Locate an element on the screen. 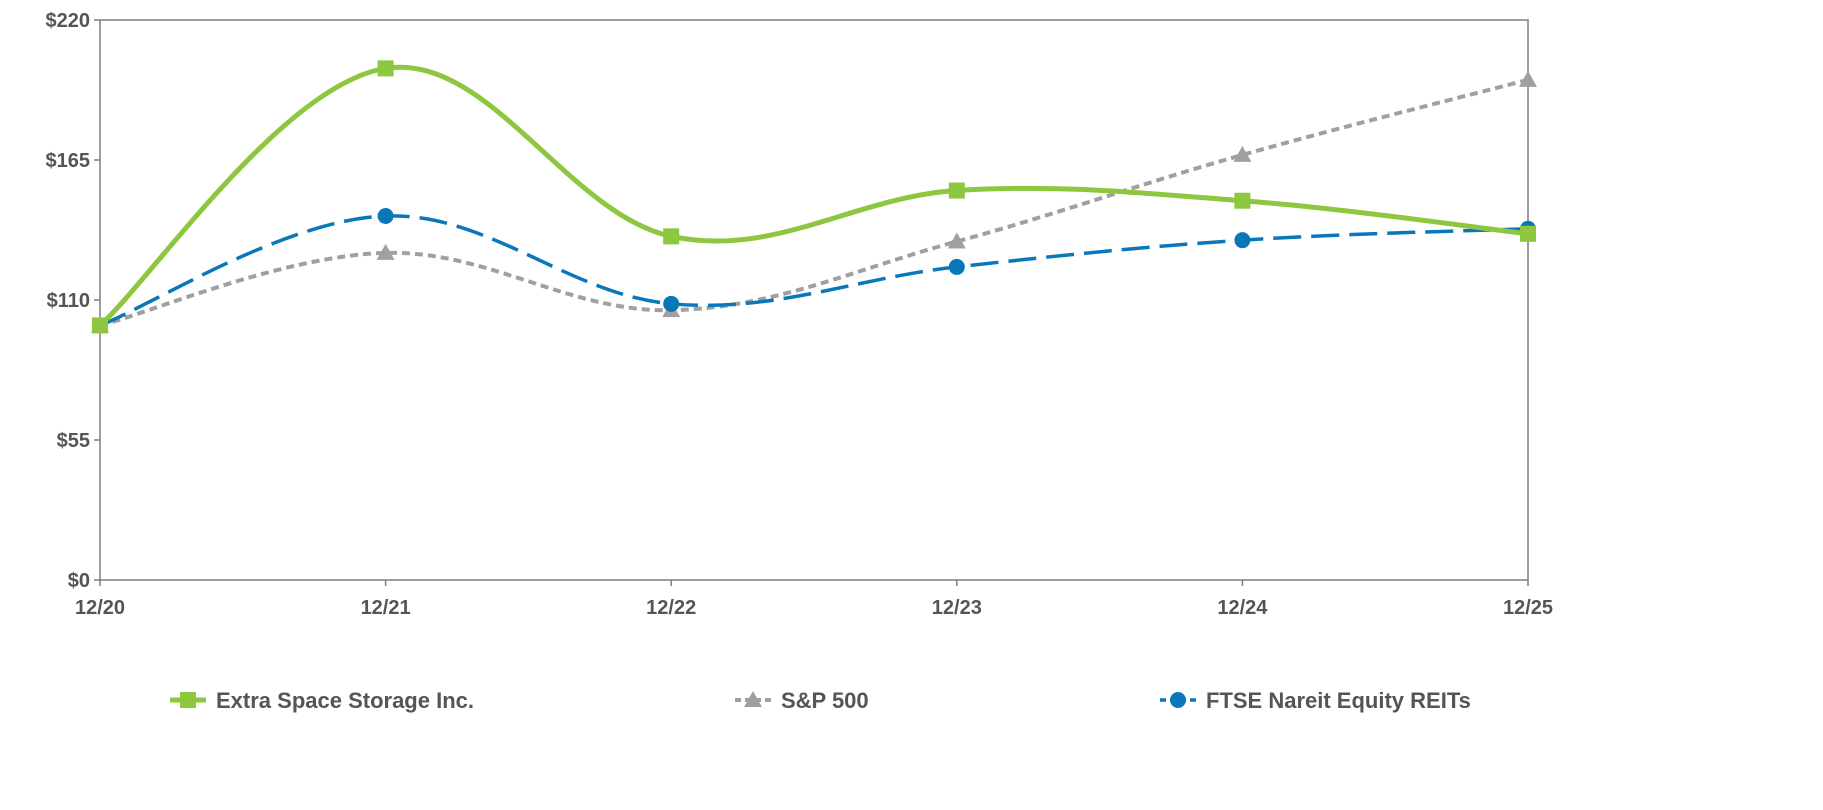 Image resolution: width=1823 pixels, height=810 pixels. x-tick-label: 12/20 is located at coordinates (100, 608).